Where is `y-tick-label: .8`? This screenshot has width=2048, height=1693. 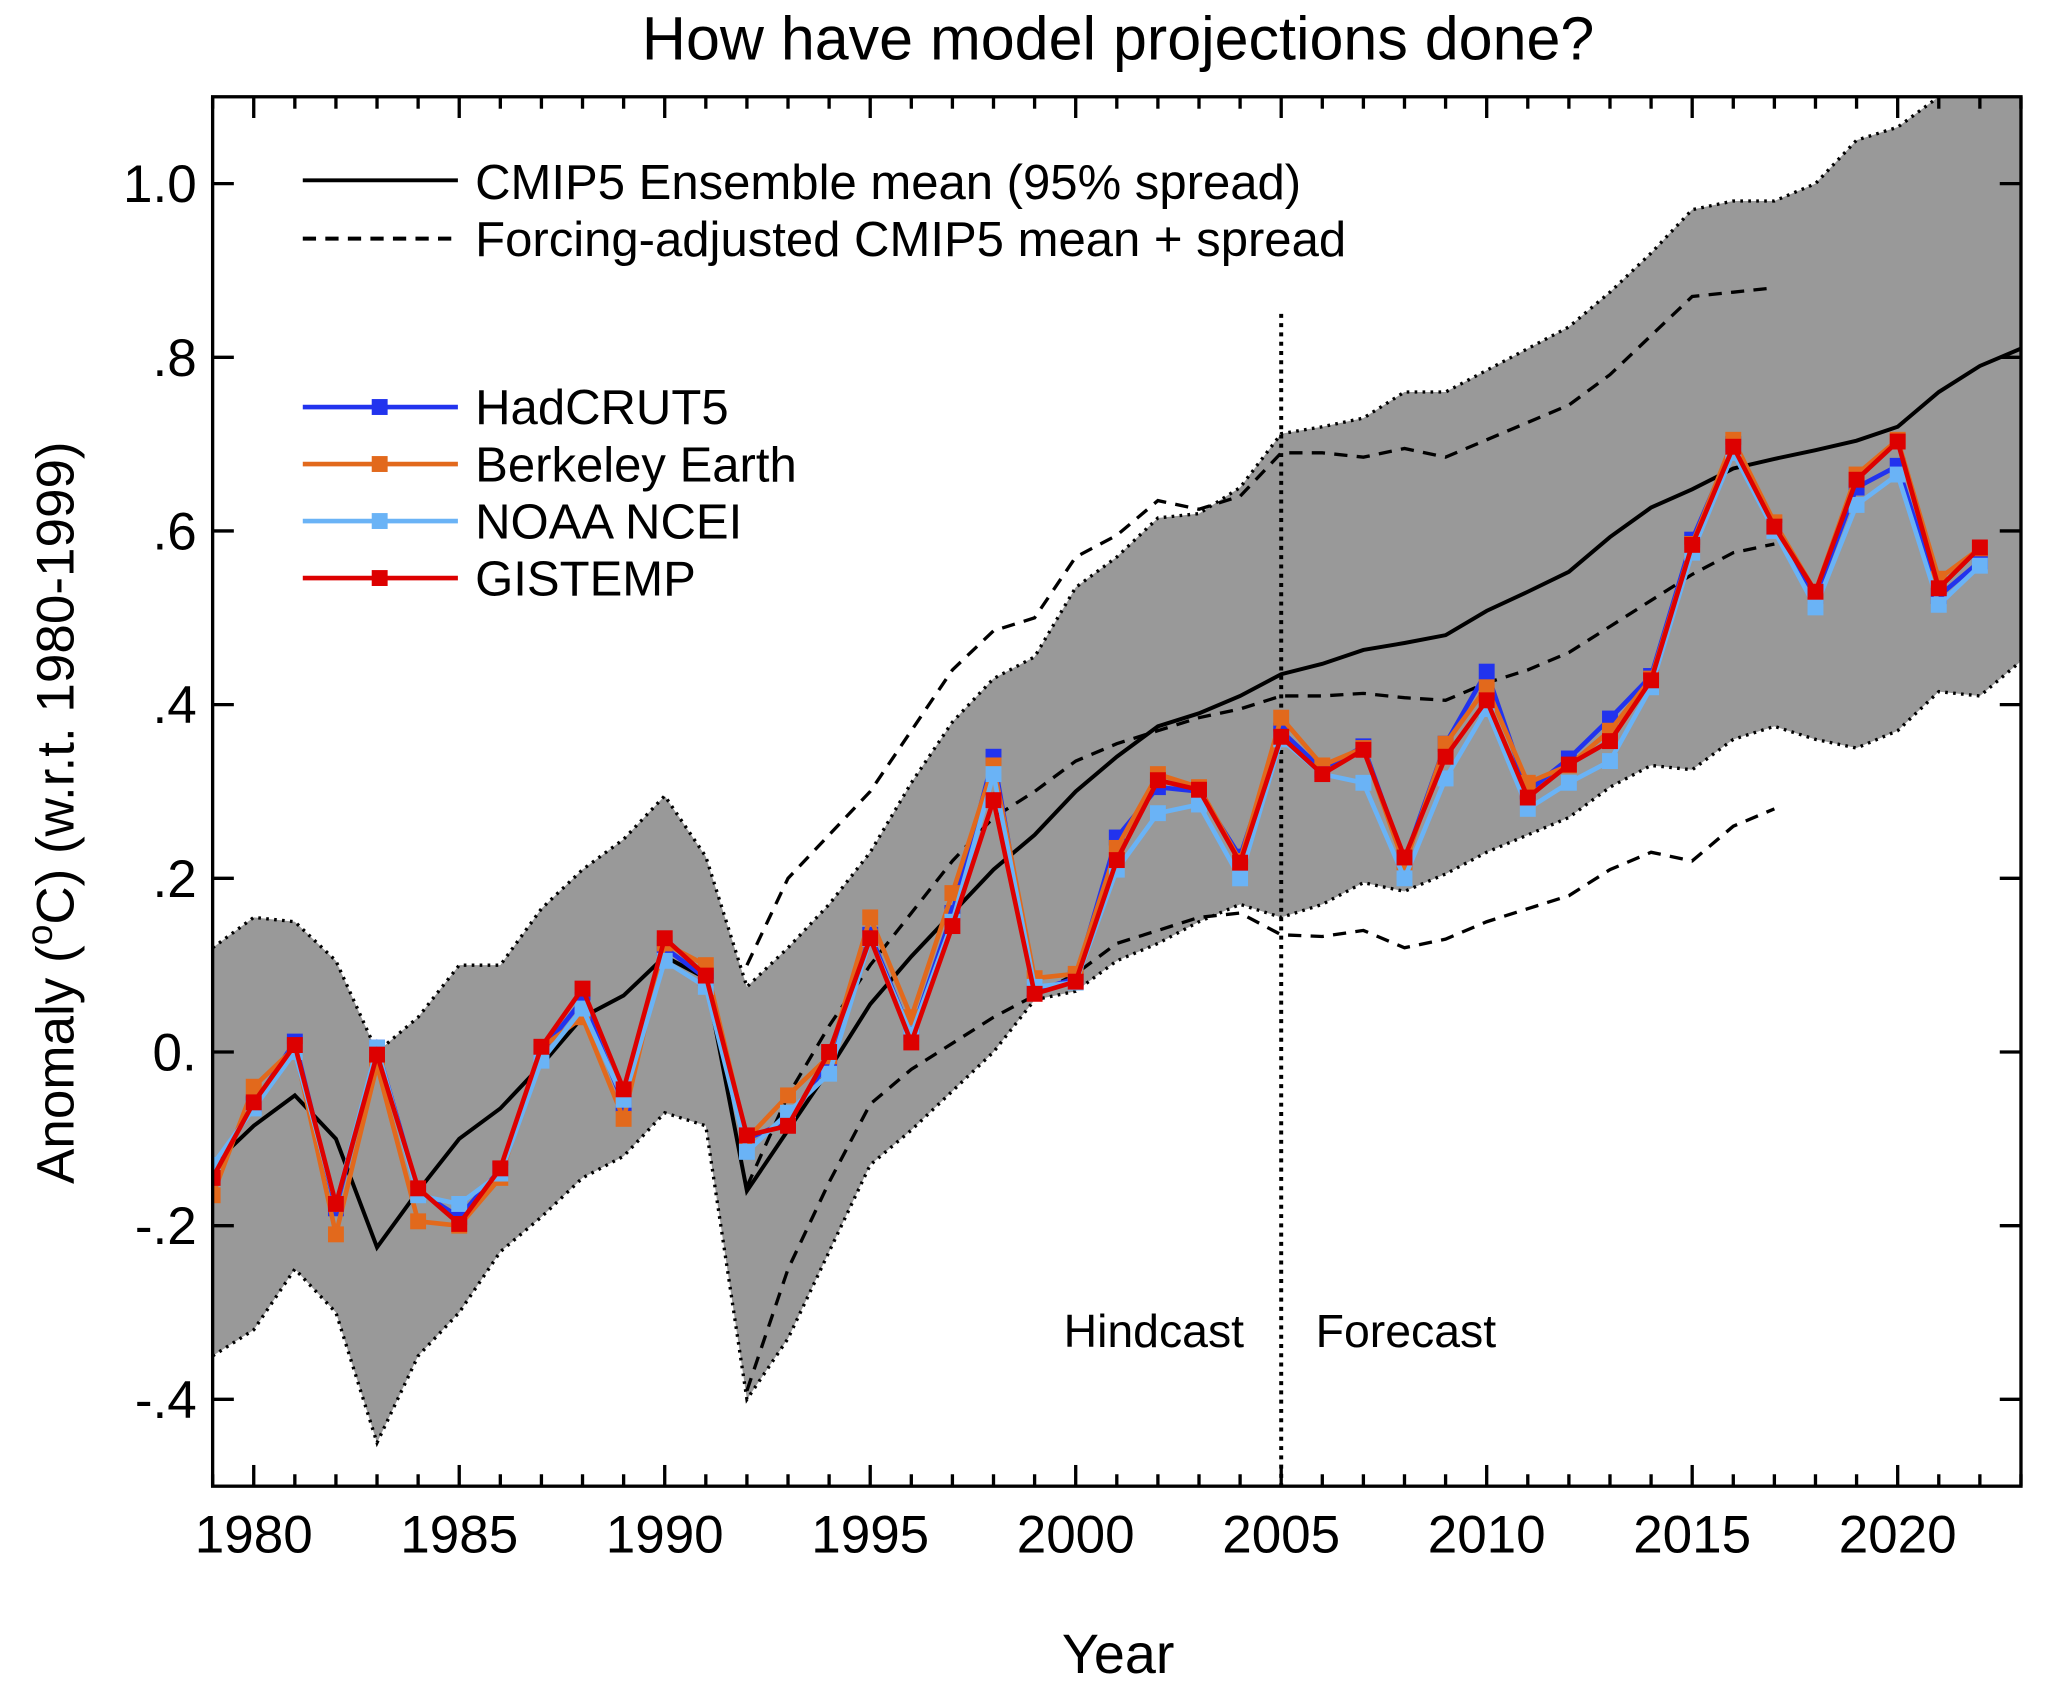
y-tick-label: .8 is located at coordinates (175, 358).